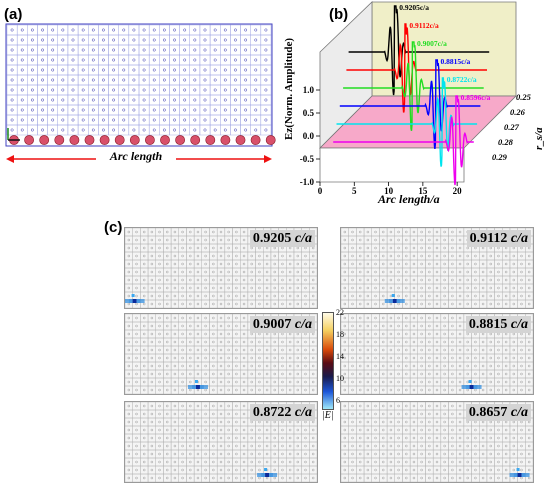  I want to click on frequency-value: 0.8815, so click(489, 324).